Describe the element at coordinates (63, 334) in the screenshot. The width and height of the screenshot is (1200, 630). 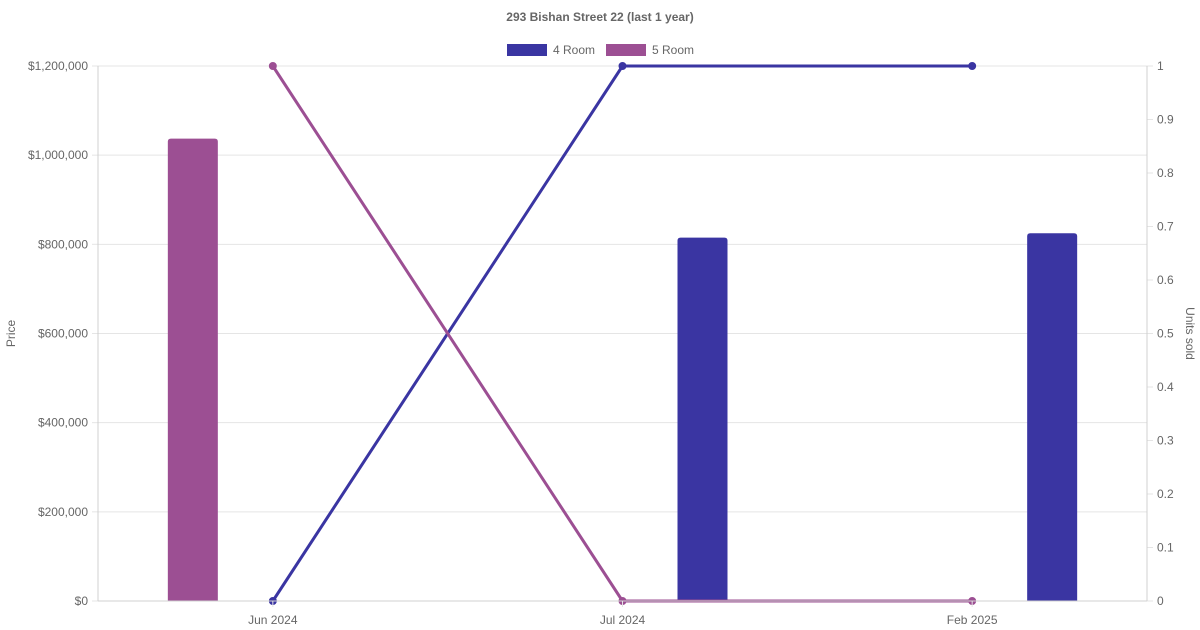
I see `y-left-tick-label: $600,000` at that location.